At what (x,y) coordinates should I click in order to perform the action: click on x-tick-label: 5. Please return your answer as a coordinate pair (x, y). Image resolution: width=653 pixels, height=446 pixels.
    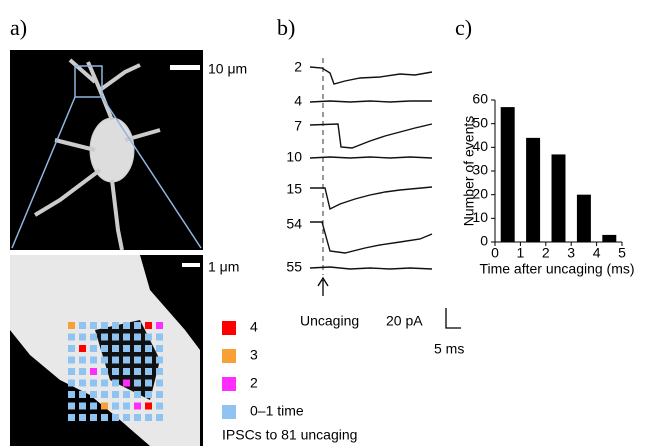
    Looking at the image, I should click on (622, 253).